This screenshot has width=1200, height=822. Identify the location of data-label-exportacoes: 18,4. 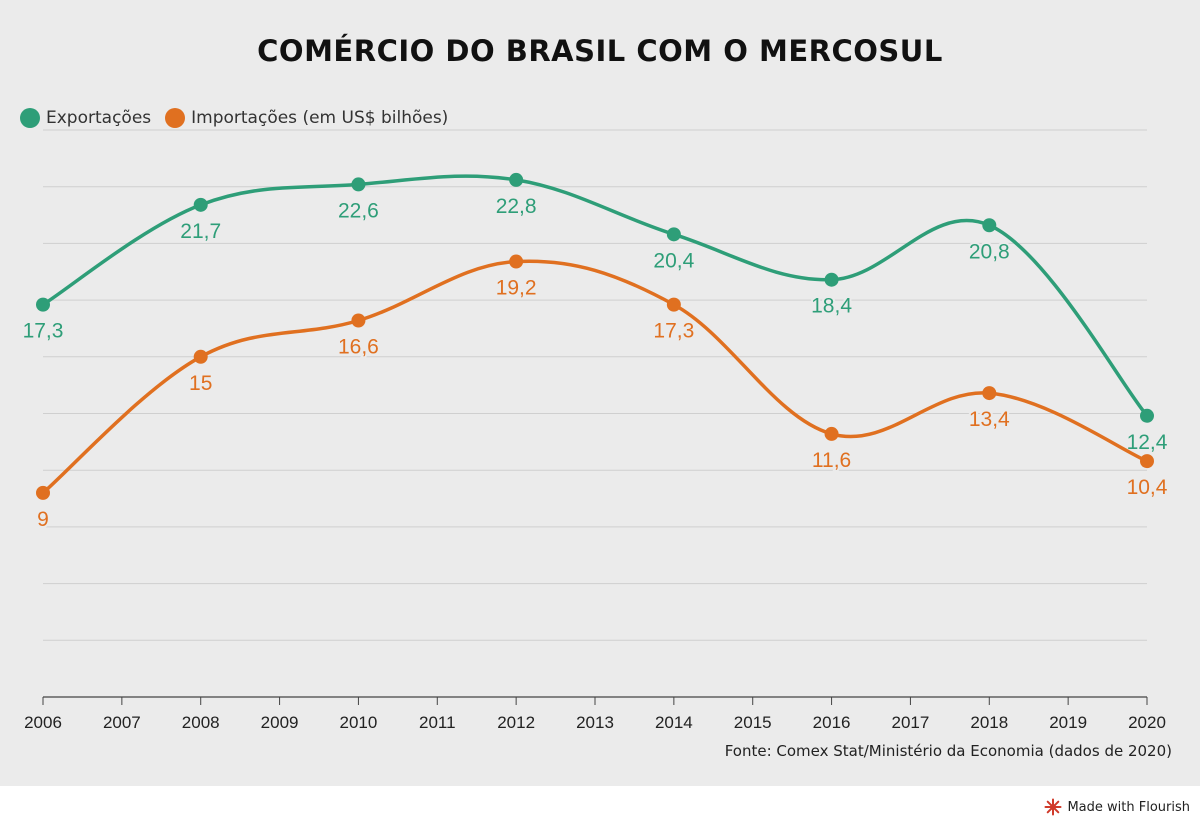
(831, 306).